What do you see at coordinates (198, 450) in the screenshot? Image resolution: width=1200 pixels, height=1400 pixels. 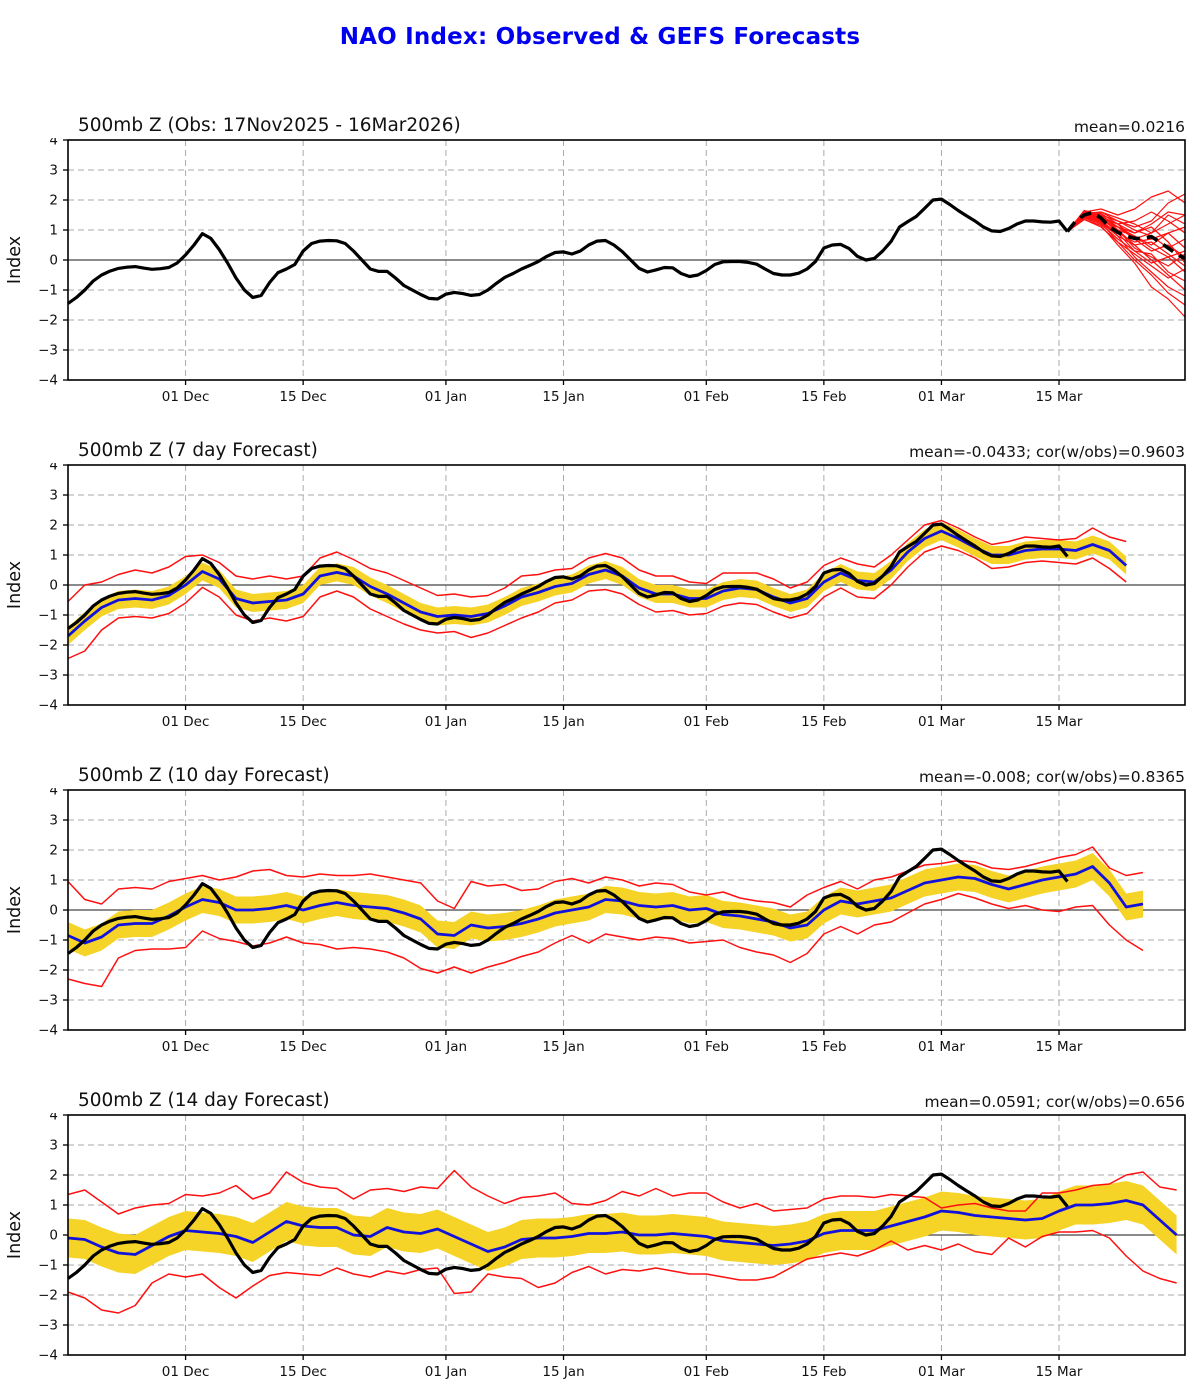 I see `panel-7day-title: 500mb Z (7 day Forecast)` at bounding box center [198, 450].